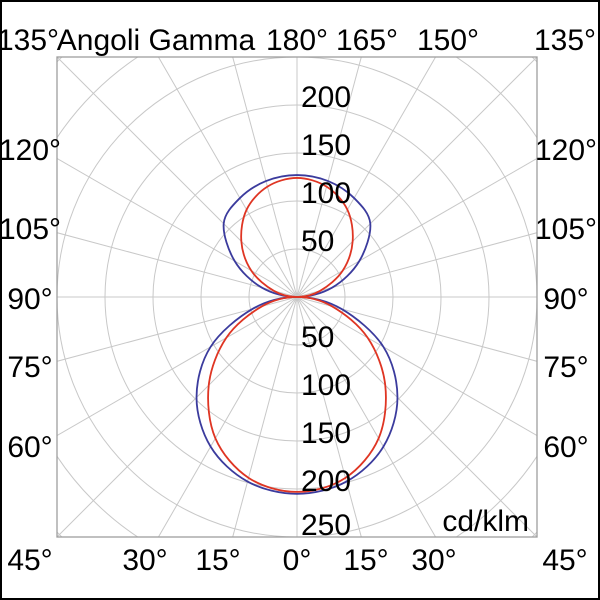  I want to click on chart-title: Angoli Gamma, so click(156, 40).